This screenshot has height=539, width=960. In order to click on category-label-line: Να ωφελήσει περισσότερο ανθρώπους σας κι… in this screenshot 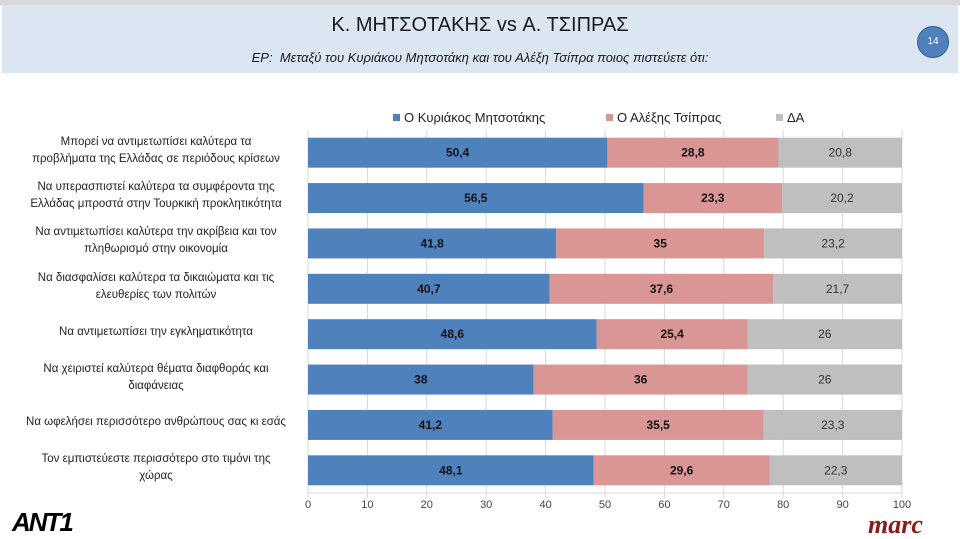, I will do `click(156, 422)`.